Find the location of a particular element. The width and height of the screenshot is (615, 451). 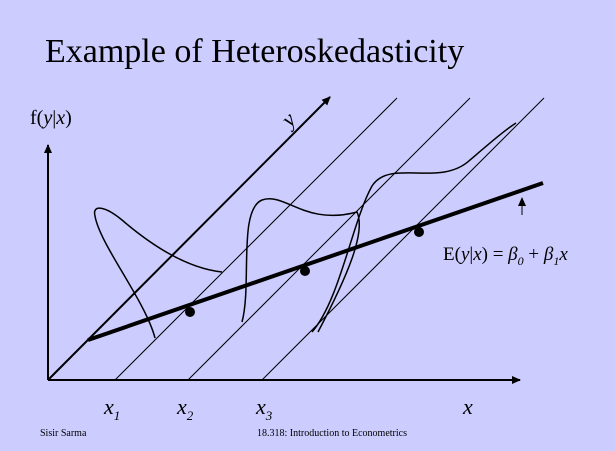

y-axis-label: f(y|x) is located at coordinates (51, 118).